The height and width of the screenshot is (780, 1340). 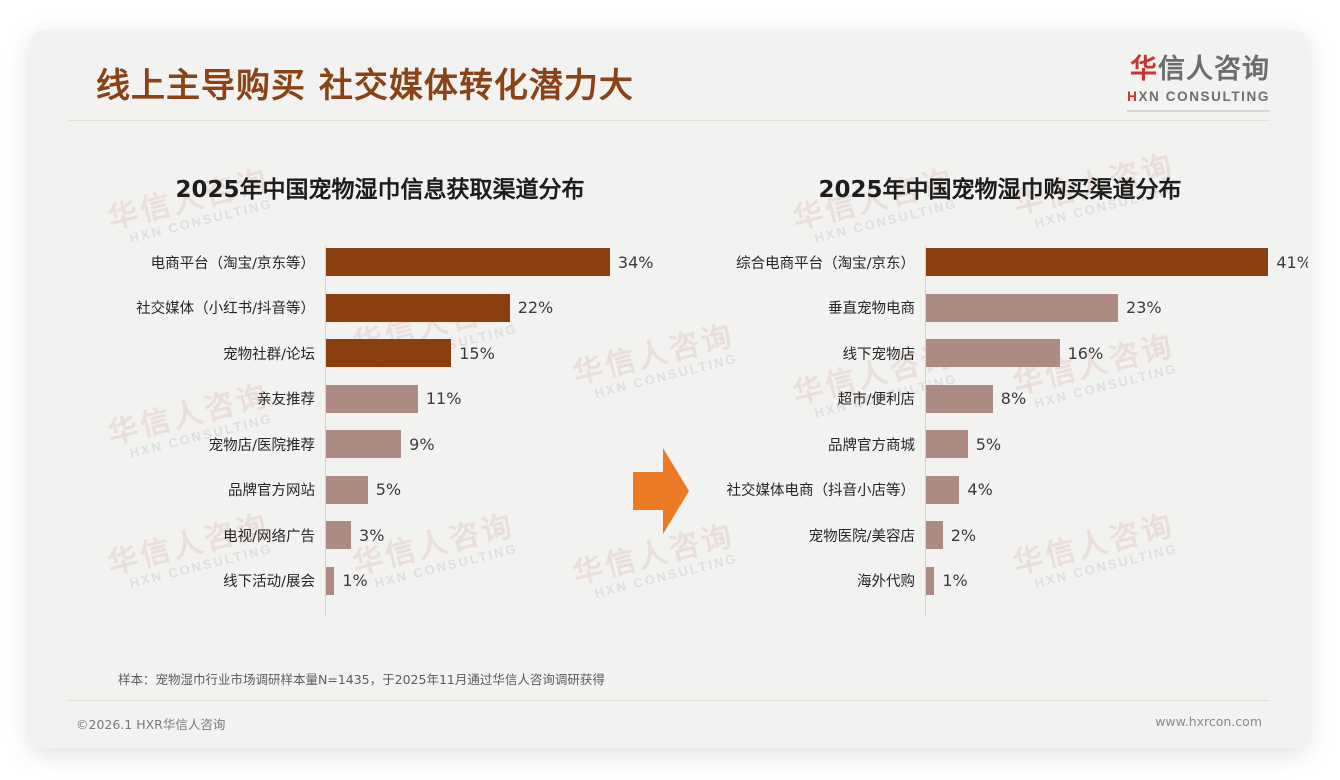 What do you see at coordinates (365, 86) in the screenshot?
I see `page-title: 线上主导购买 社交媒体转化潜力大` at bounding box center [365, 86].